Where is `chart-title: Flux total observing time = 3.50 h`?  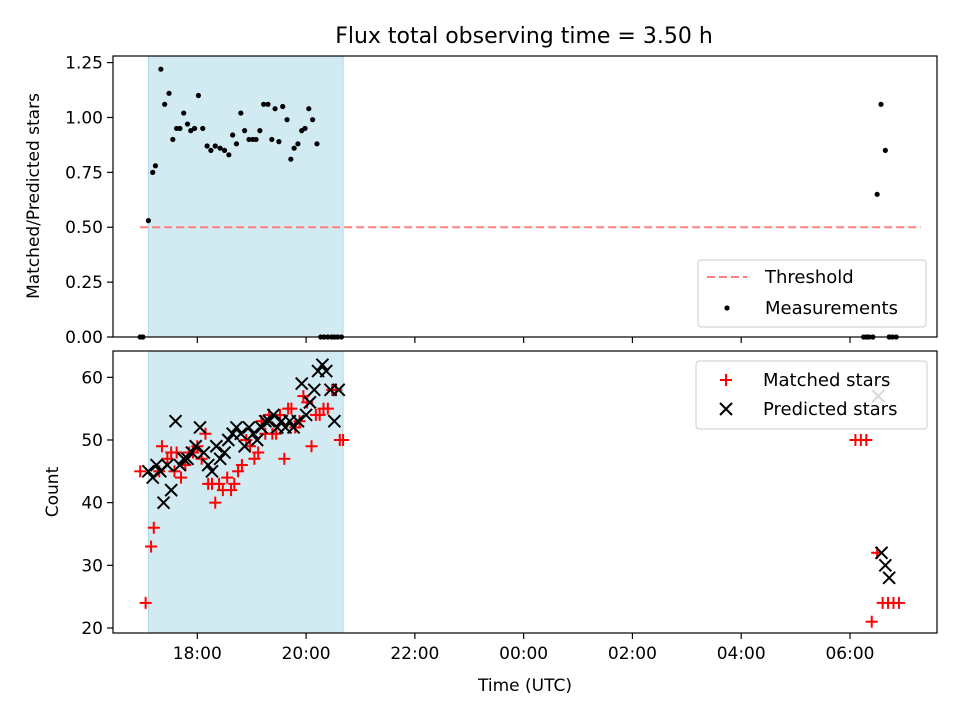 chart-title: Flux total observing time = 3.50 h is located at coordinates (524, 36).